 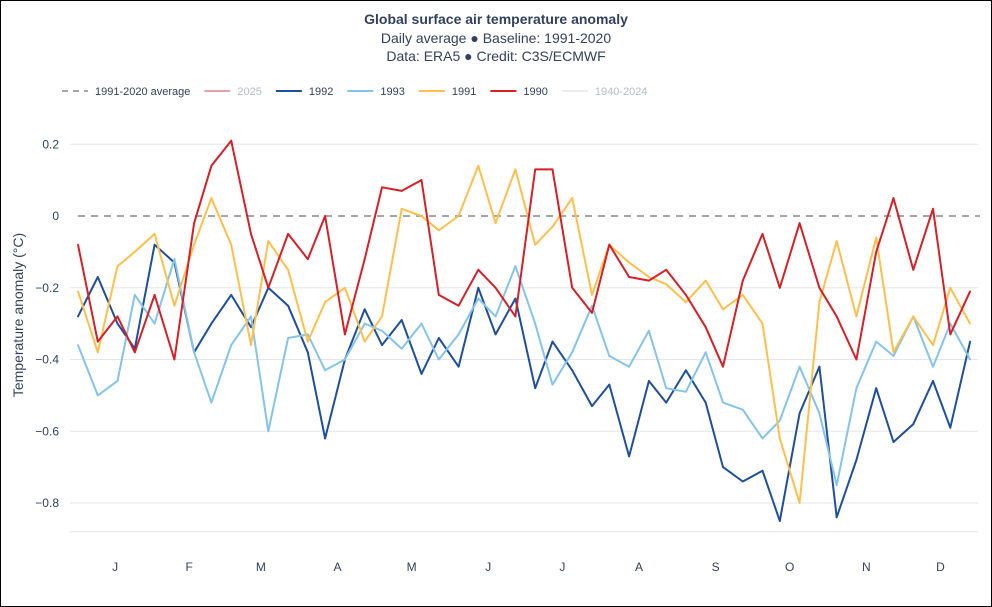 What do you see at coordinates (376, 92) in the screenshot?
I see `legend-item-1993: 1993` at bounding box center [376, 92].